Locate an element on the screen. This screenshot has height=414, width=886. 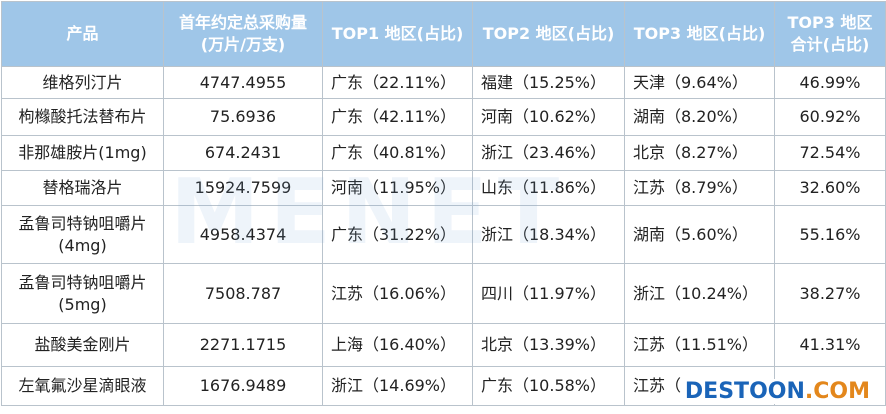
table-cell: 41.31% is located at coordinates (830, 345).